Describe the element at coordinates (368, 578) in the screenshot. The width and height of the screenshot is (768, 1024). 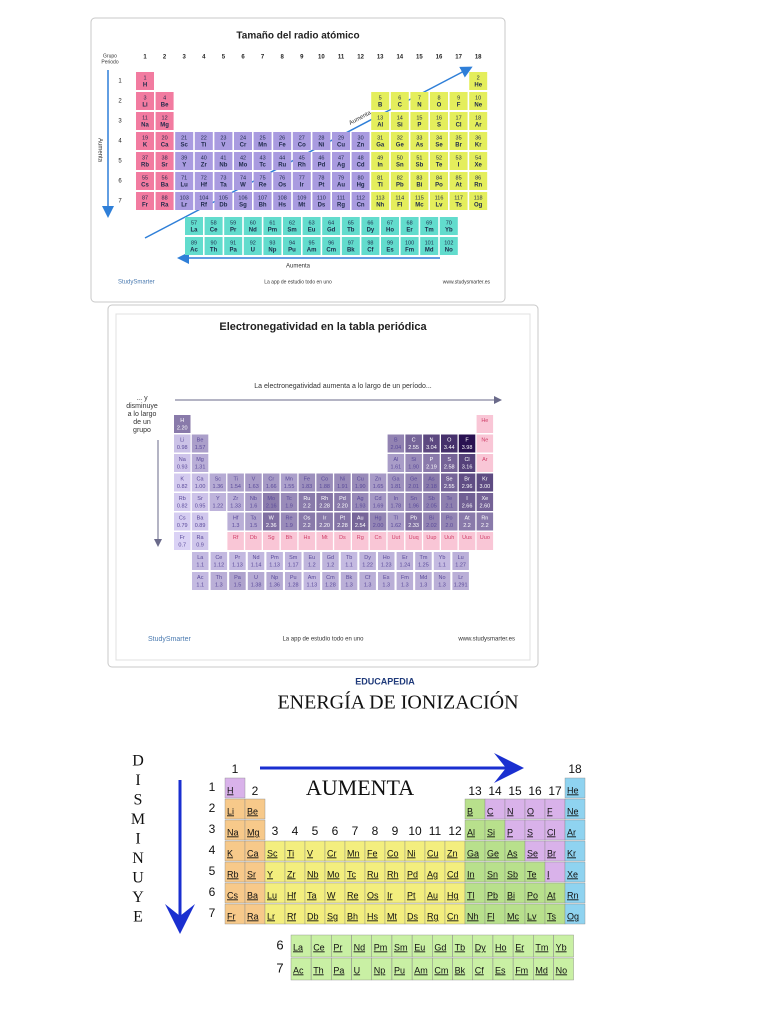
I see `element-symbol: Cf` at that location.